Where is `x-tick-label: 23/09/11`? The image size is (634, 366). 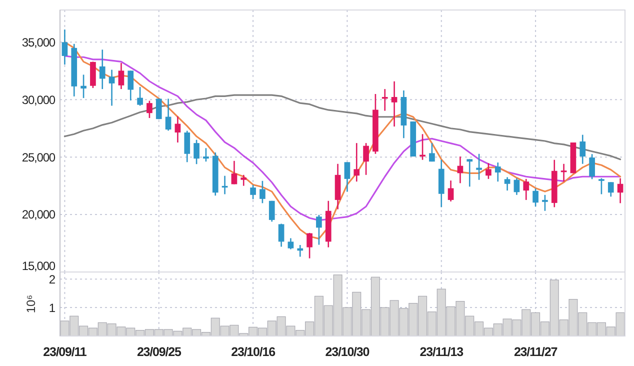
x-tick-label: 23/09/11 is located at coordinates (65, 352).